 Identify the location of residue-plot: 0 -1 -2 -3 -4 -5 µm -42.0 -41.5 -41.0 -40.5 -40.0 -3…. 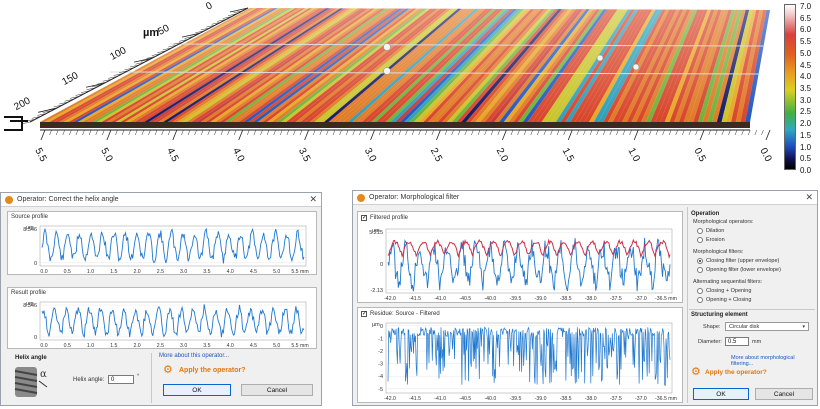
(520, 361).